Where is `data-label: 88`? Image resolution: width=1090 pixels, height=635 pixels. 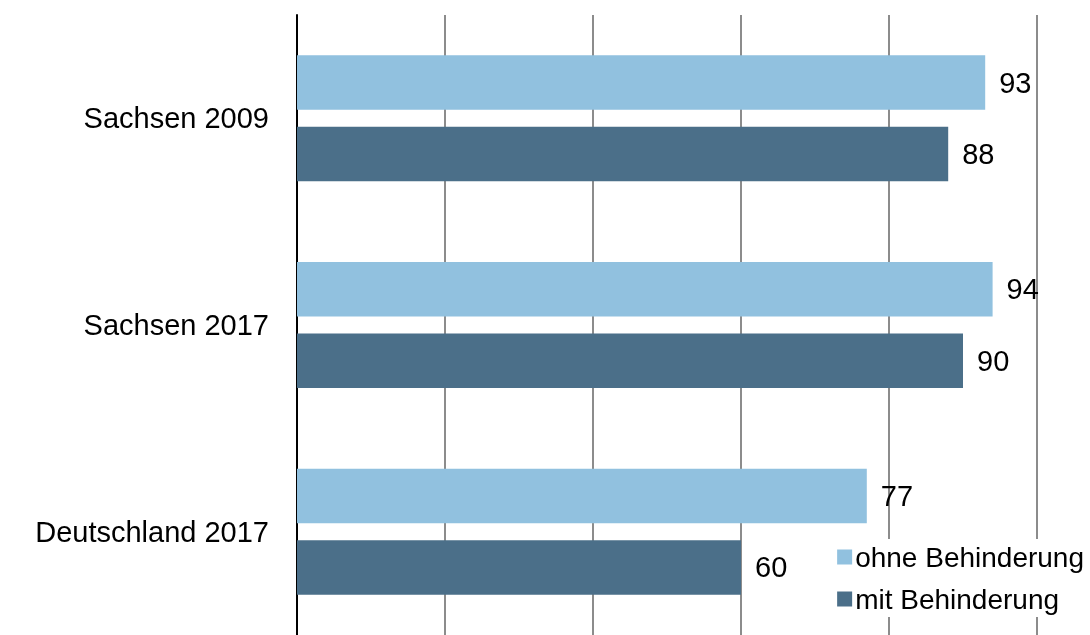 data-label: 88 is located at coordinates (978, 154).